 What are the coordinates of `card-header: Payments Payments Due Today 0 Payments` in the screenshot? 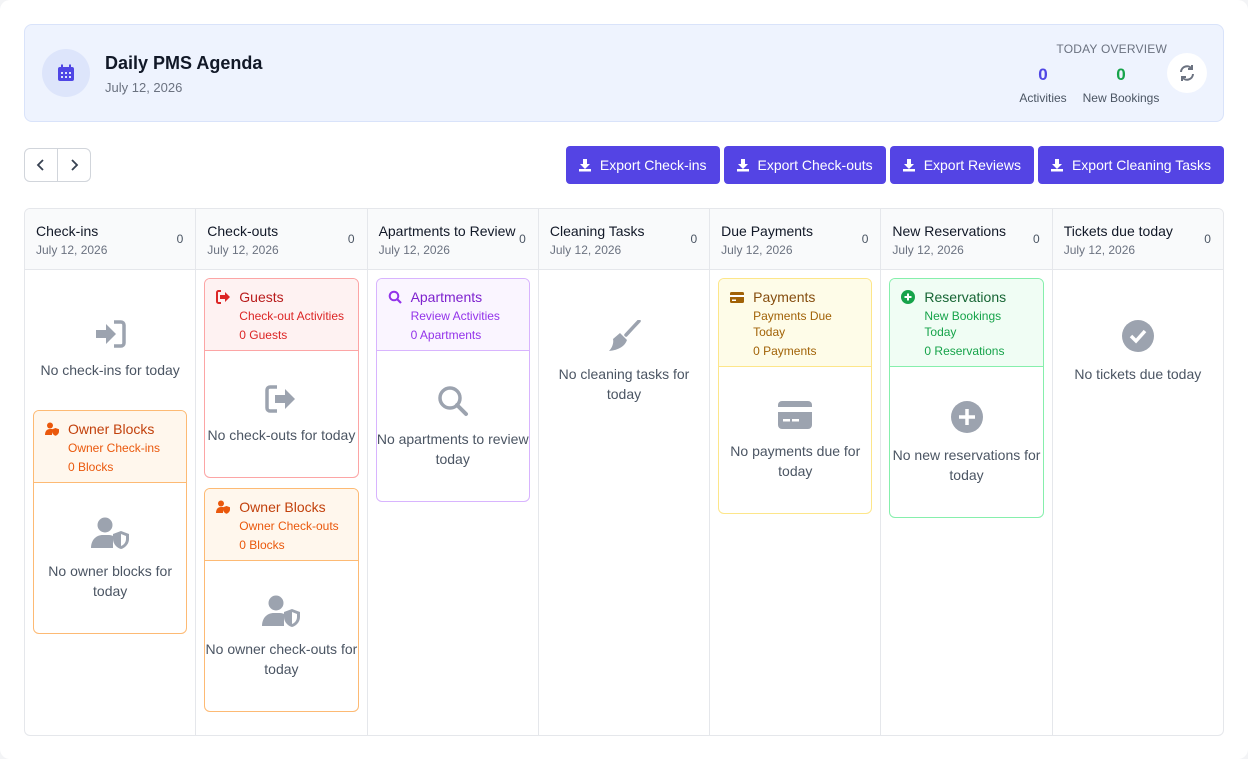 It's located at (795, 323).